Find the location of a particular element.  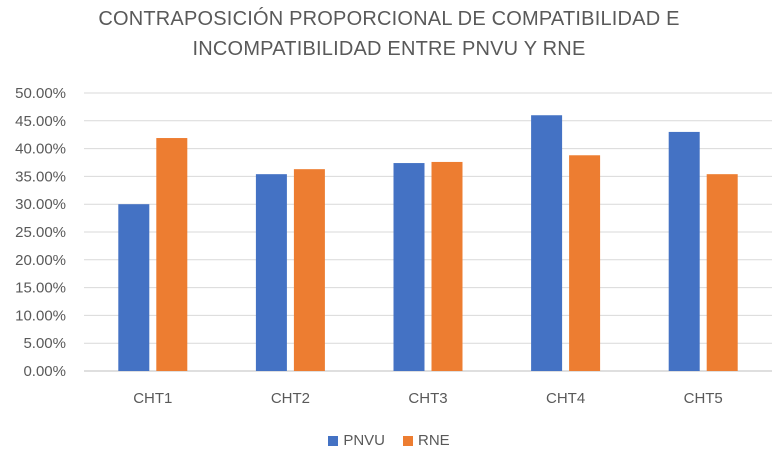

bar-pnvu-cht3 is located at coordinates (409, 267).